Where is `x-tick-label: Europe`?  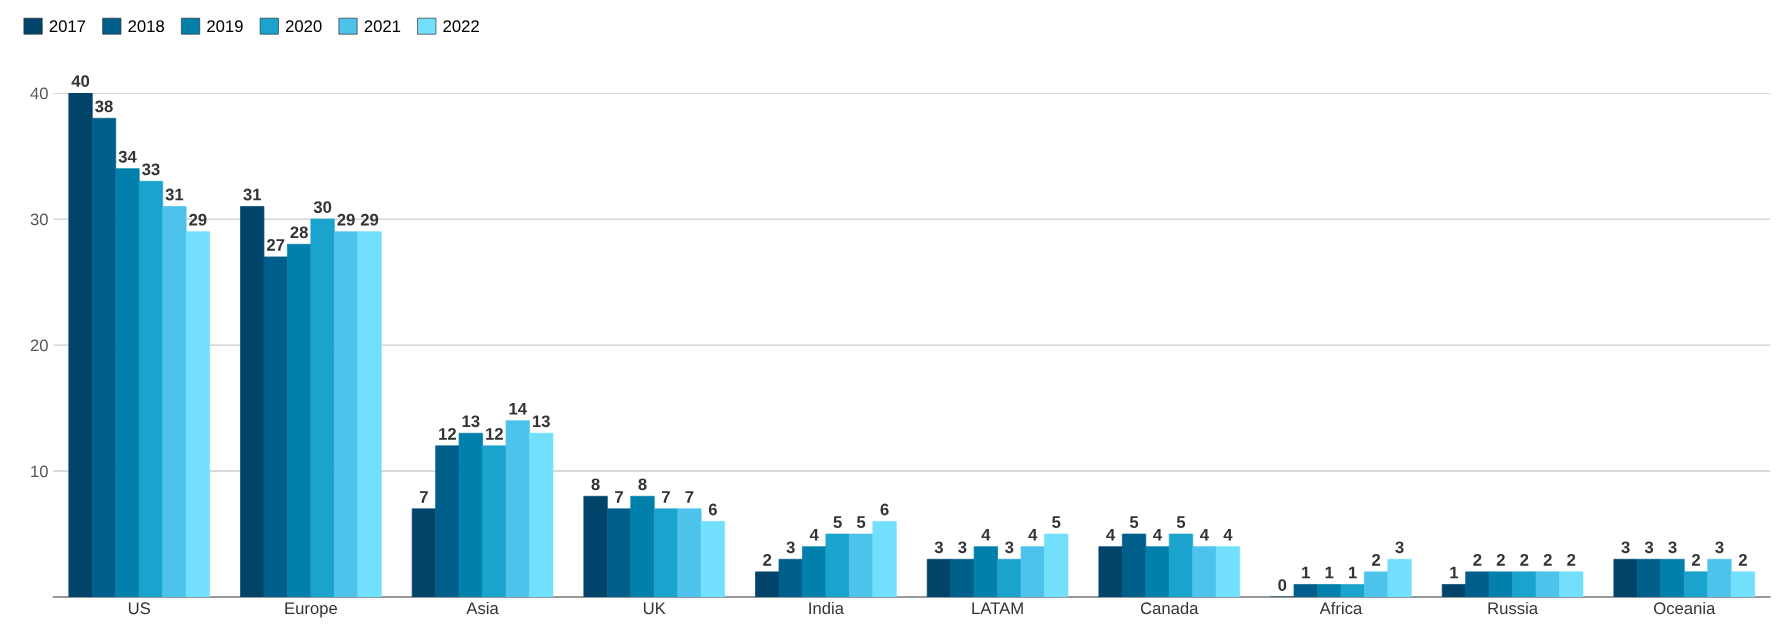 x-tick-label: Europe is located at coordinates (311, 610).